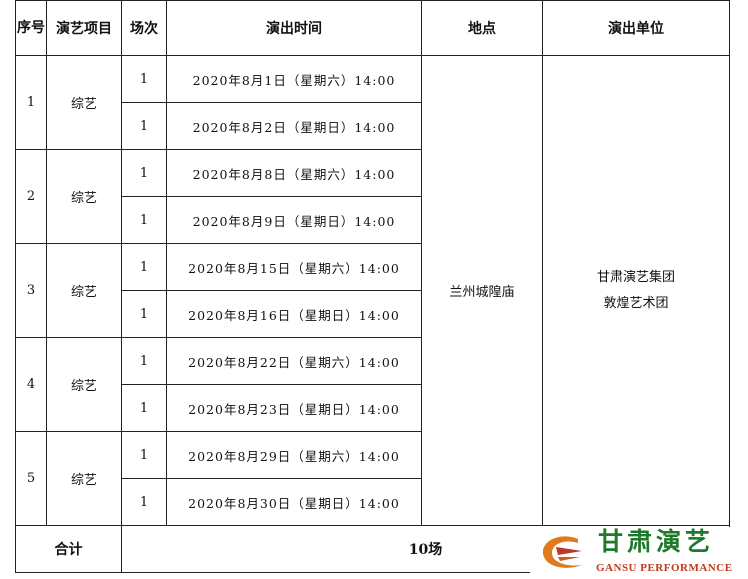  I want to click on gansu-performance-logo: 甘肃演艺 GANSU PERFORMANCE, so click(631, 552).